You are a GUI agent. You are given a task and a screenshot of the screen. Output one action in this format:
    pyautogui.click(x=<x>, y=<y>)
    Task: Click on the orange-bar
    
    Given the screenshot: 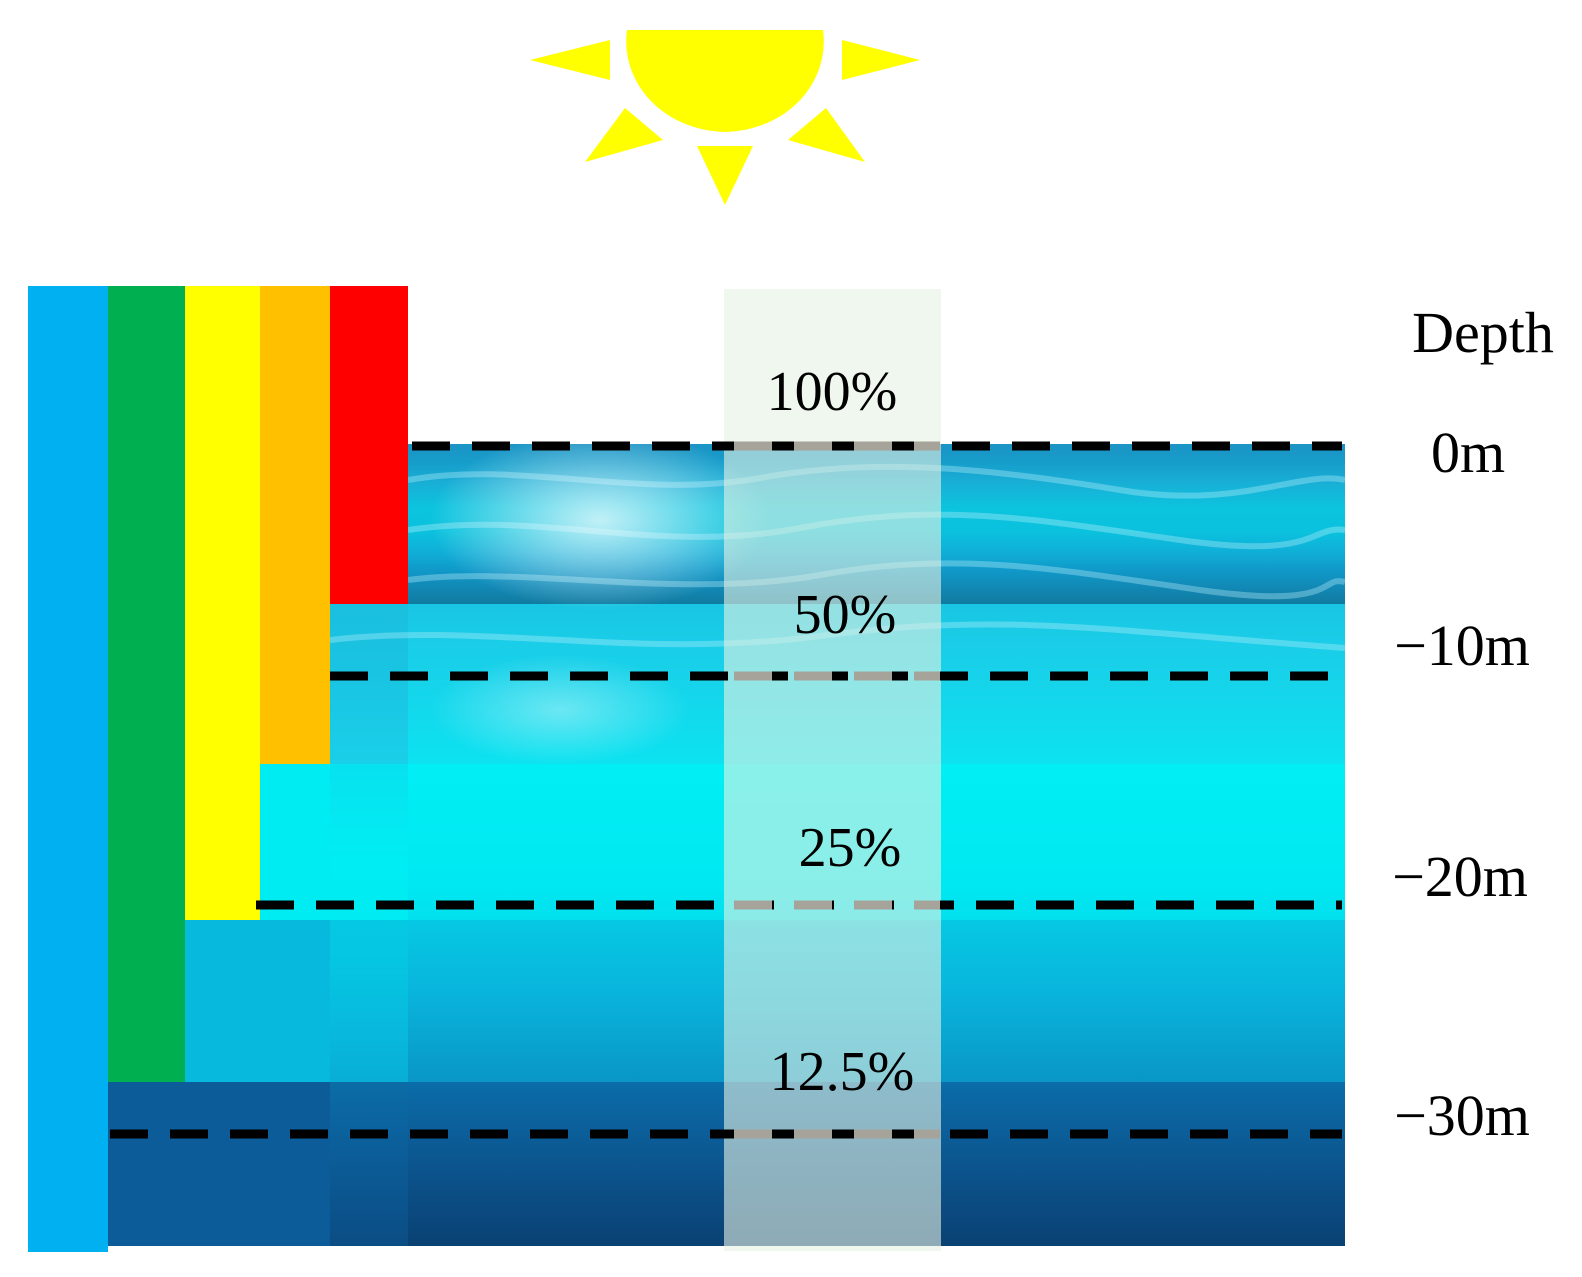 What is the action you would take?
    pyautogui.click(x=295, y=525)
    